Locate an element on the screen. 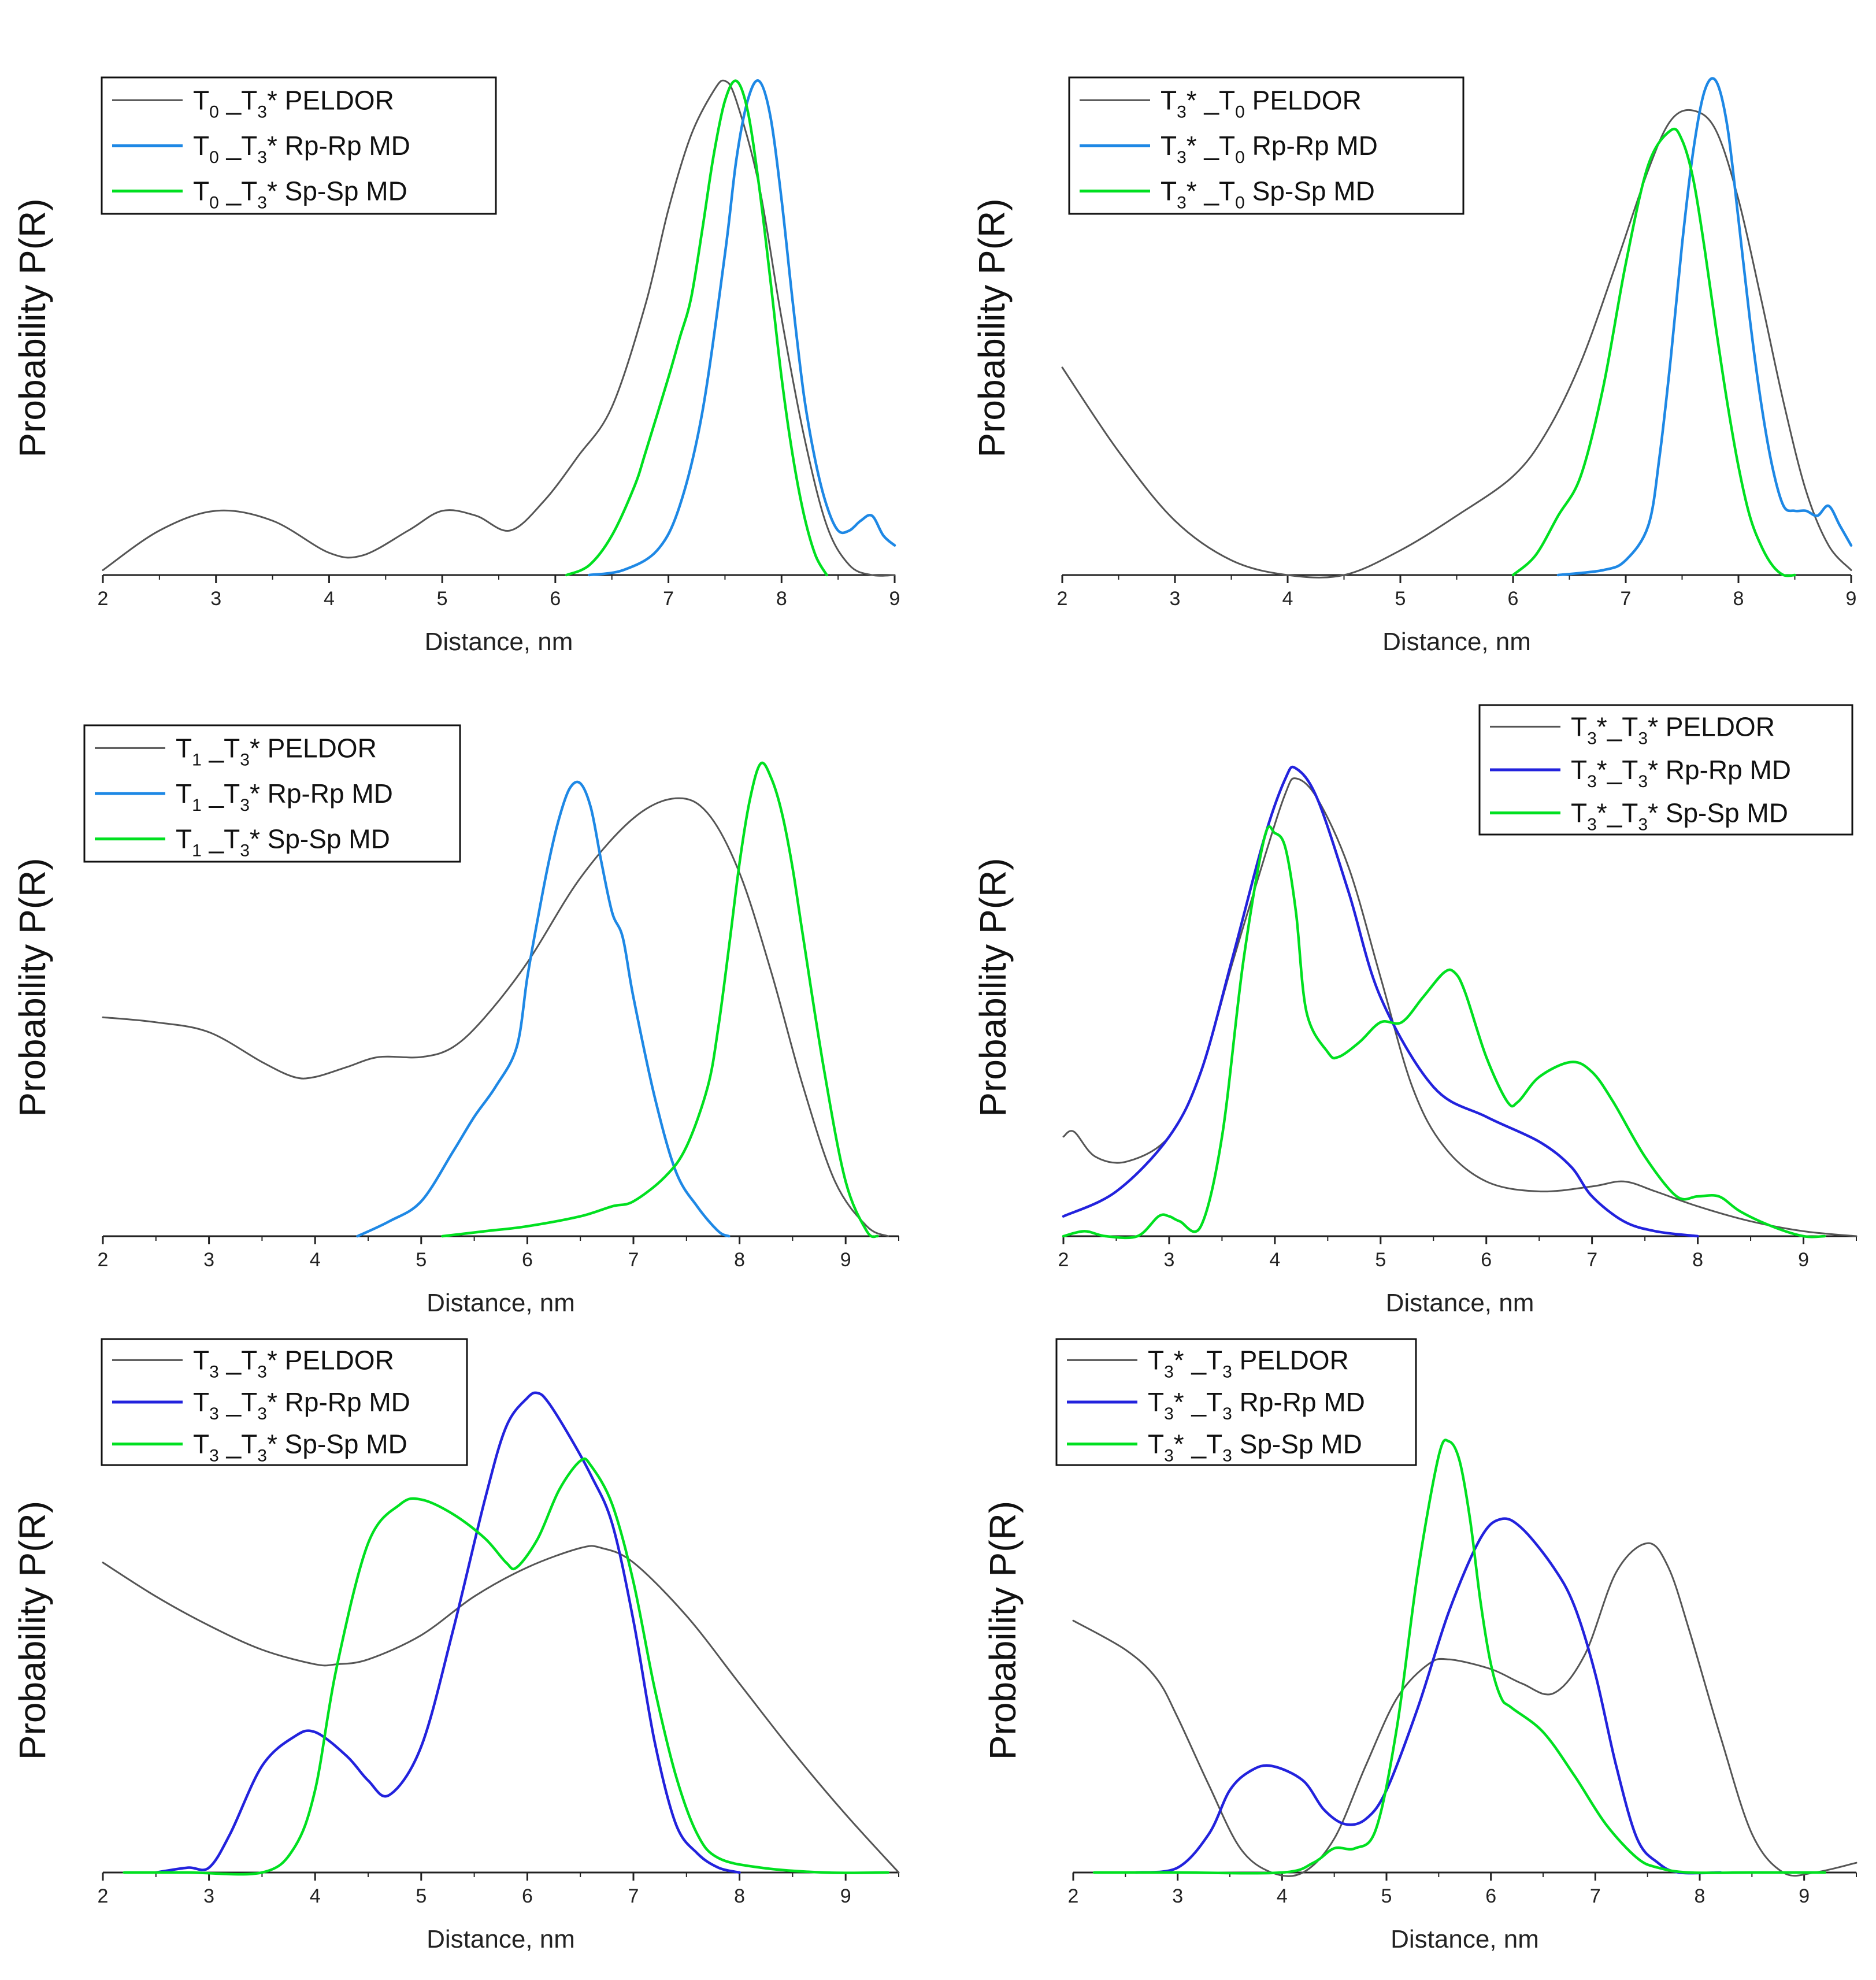  legend-label: T3*_T3* Sp-Sp MD is located at coordinates (1679, 816).